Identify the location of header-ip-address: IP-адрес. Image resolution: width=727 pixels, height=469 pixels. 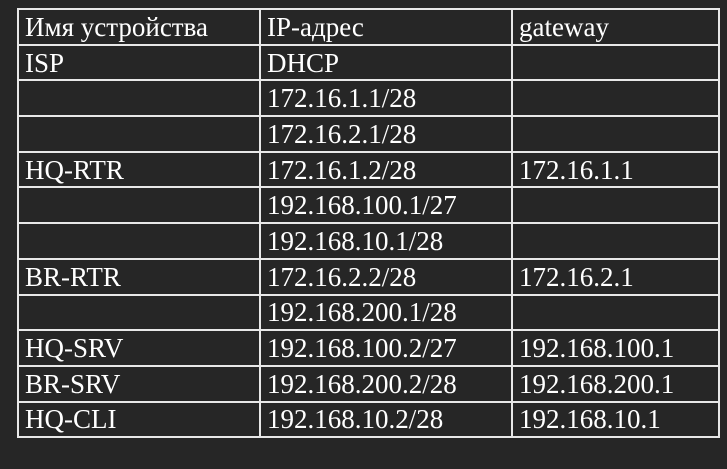
(386, 27).